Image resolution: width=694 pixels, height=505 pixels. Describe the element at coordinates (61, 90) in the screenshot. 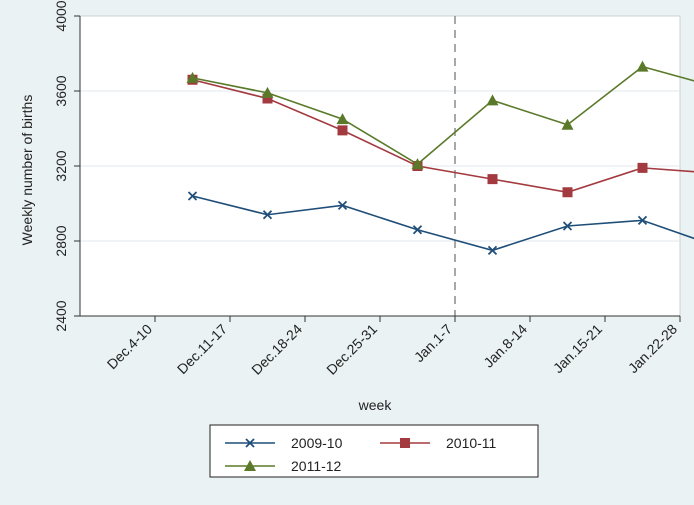

I see `y-tick-label: 3600` at that location.